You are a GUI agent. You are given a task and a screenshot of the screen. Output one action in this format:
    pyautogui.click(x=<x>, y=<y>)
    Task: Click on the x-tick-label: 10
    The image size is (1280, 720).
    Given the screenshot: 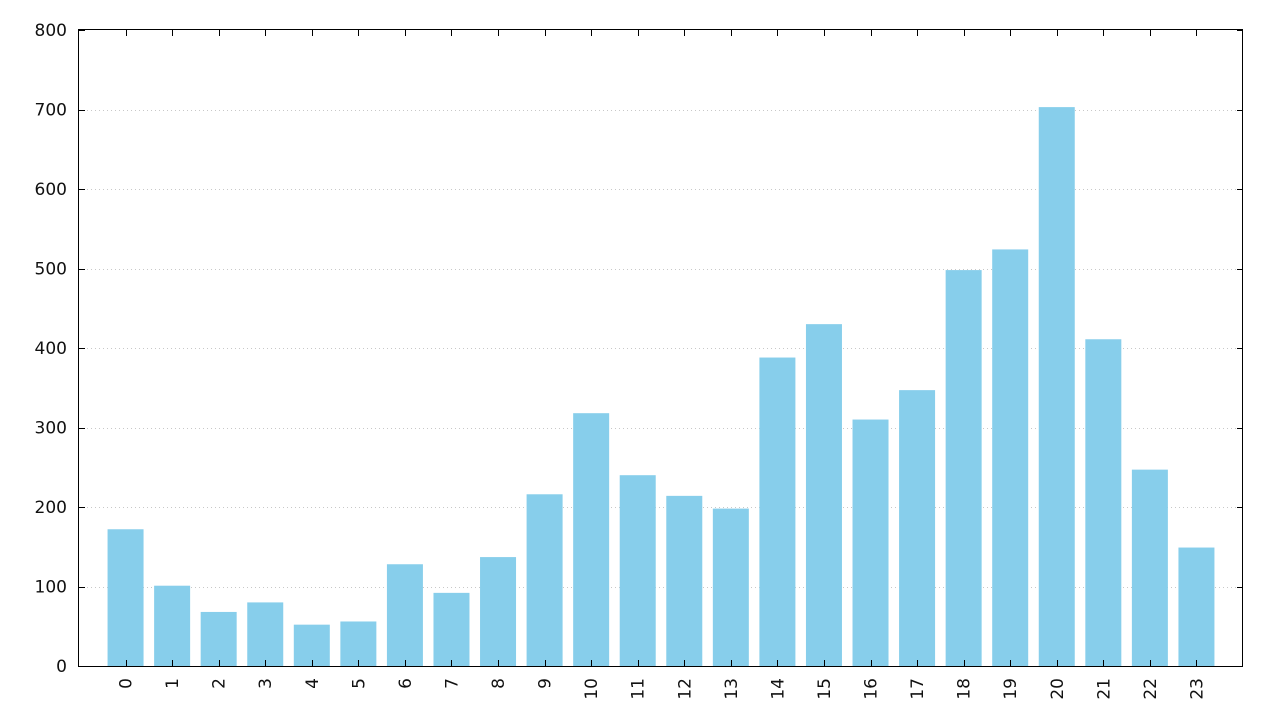 What is the action you would take?
    pyautogui.click(x=592, y=689)
    